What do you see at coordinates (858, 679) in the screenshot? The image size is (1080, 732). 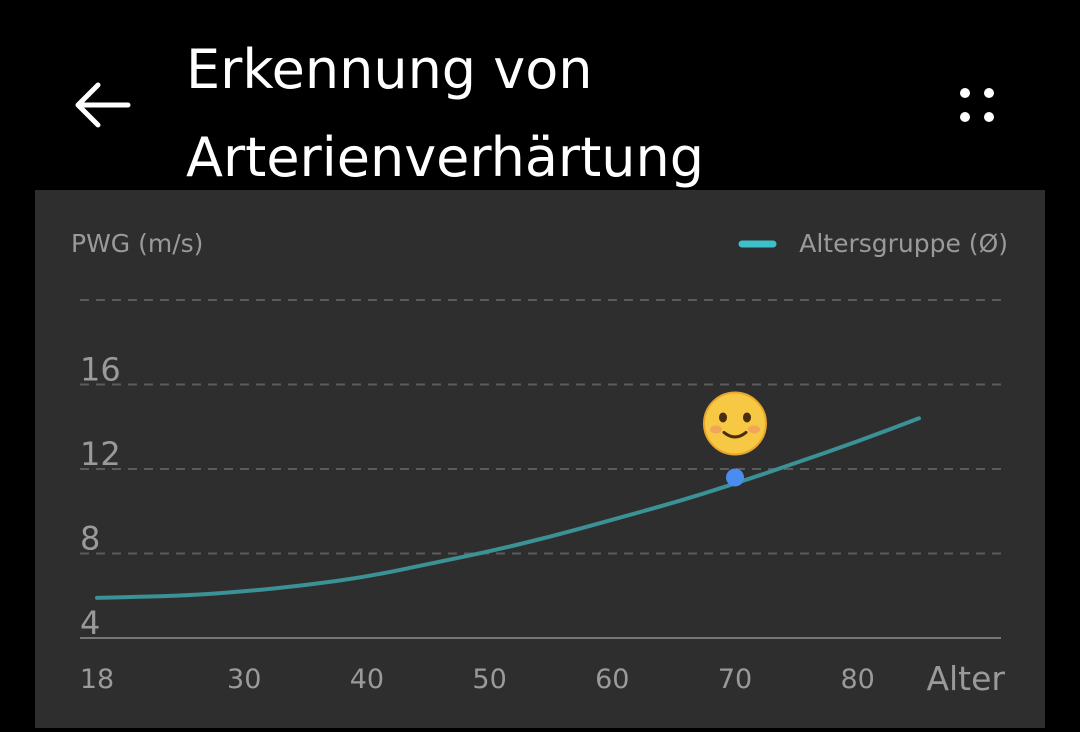 I see `x-tick-label: 80` at bounding box center [858, 679].